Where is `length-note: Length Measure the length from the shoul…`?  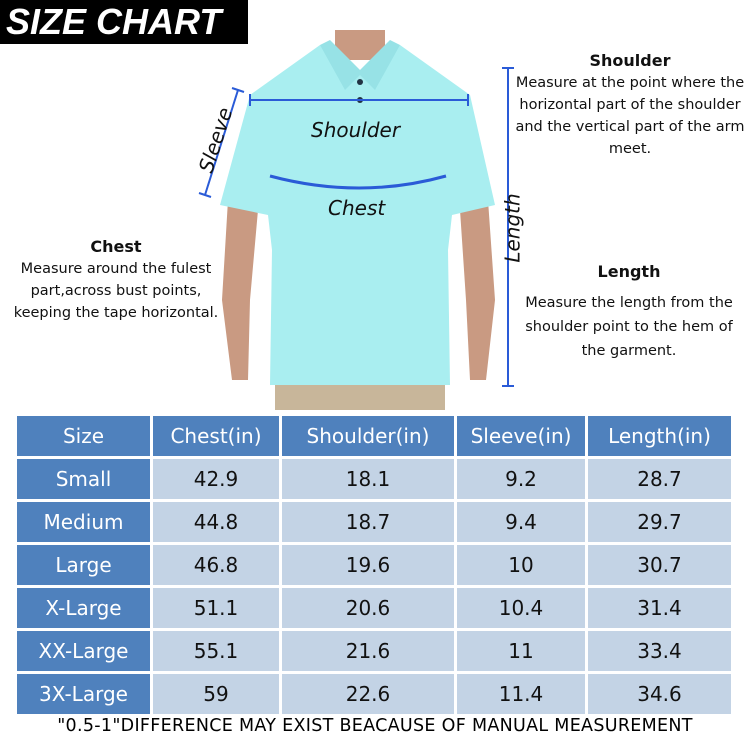
length-note: Length Measure the length from the shoul… is located at coordinates (629, 312).